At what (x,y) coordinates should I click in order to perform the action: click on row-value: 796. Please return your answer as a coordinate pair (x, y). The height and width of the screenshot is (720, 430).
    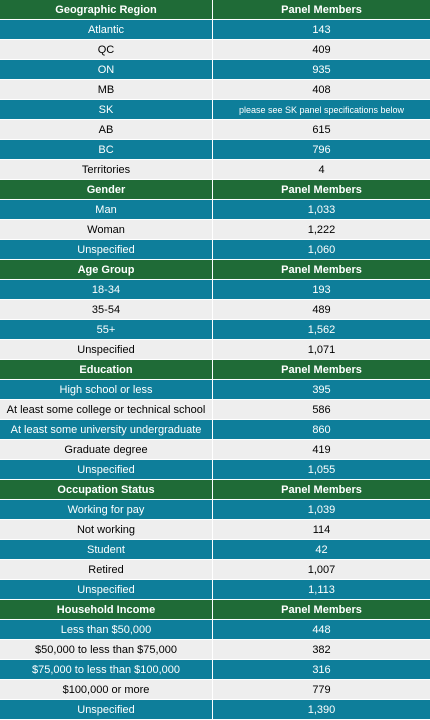
    Looking at the image, I should click on (321, 149).